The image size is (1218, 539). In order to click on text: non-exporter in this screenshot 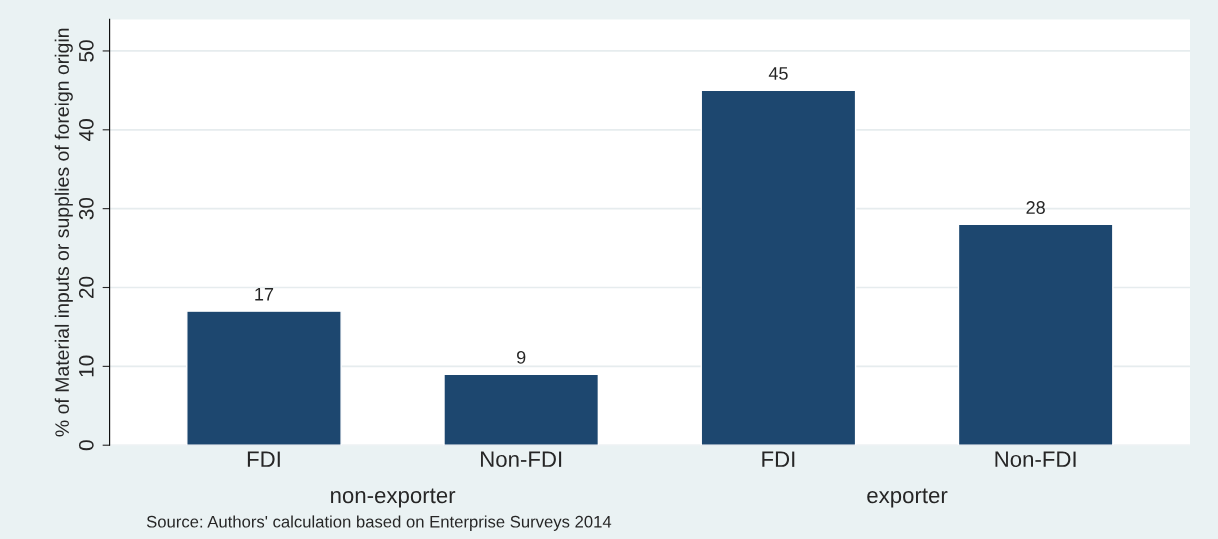, I will do `click(393, 498)`.